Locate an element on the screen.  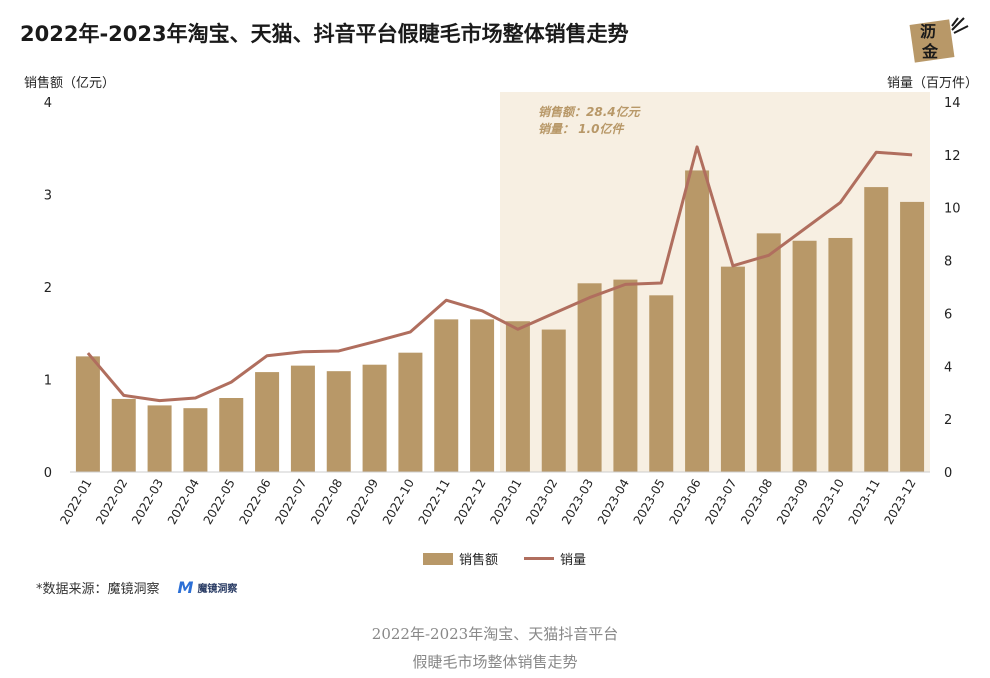
left-axis-ticks: 0 1 2 3 4 is located at coordinates (48, 288).